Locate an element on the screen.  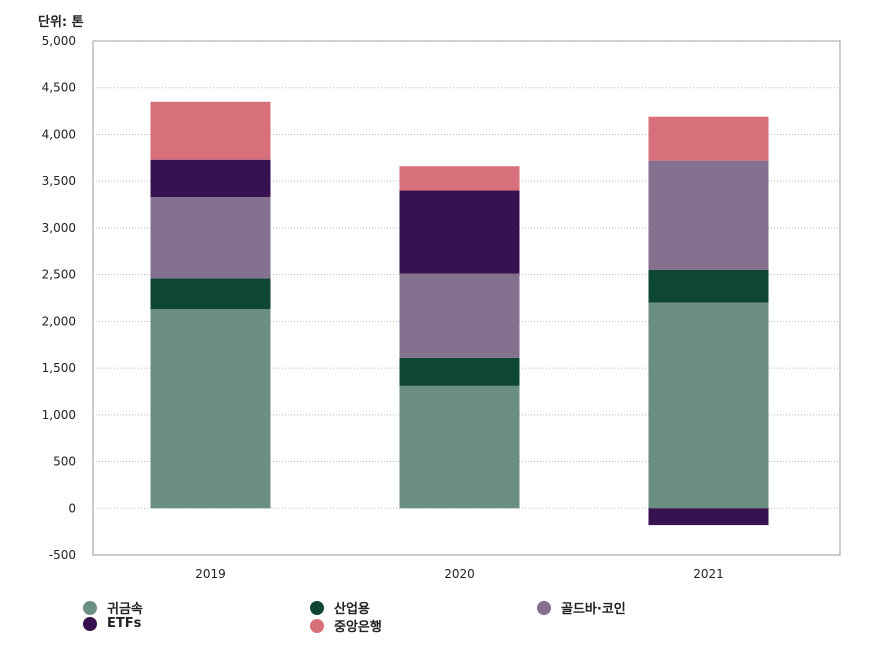
y-tick-label: -500 is located at coordinates (62, 555).